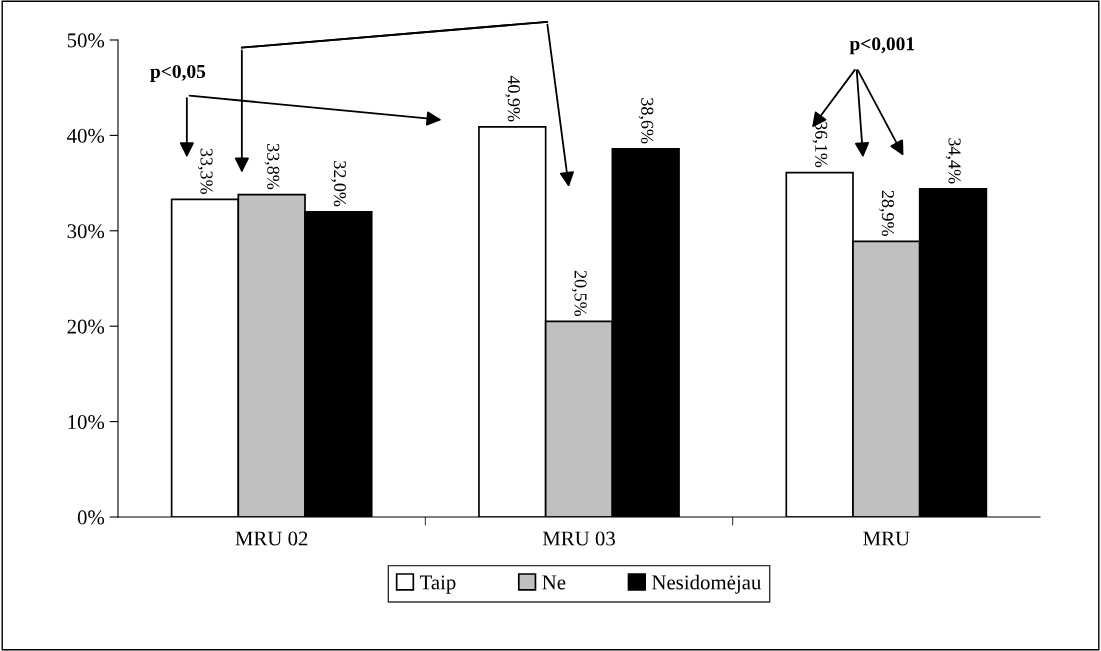 The image size is (1101, 651). Describe the element at coordinates (178, 73) in the screenshot. I see `annotation: p<0,05` at that location.